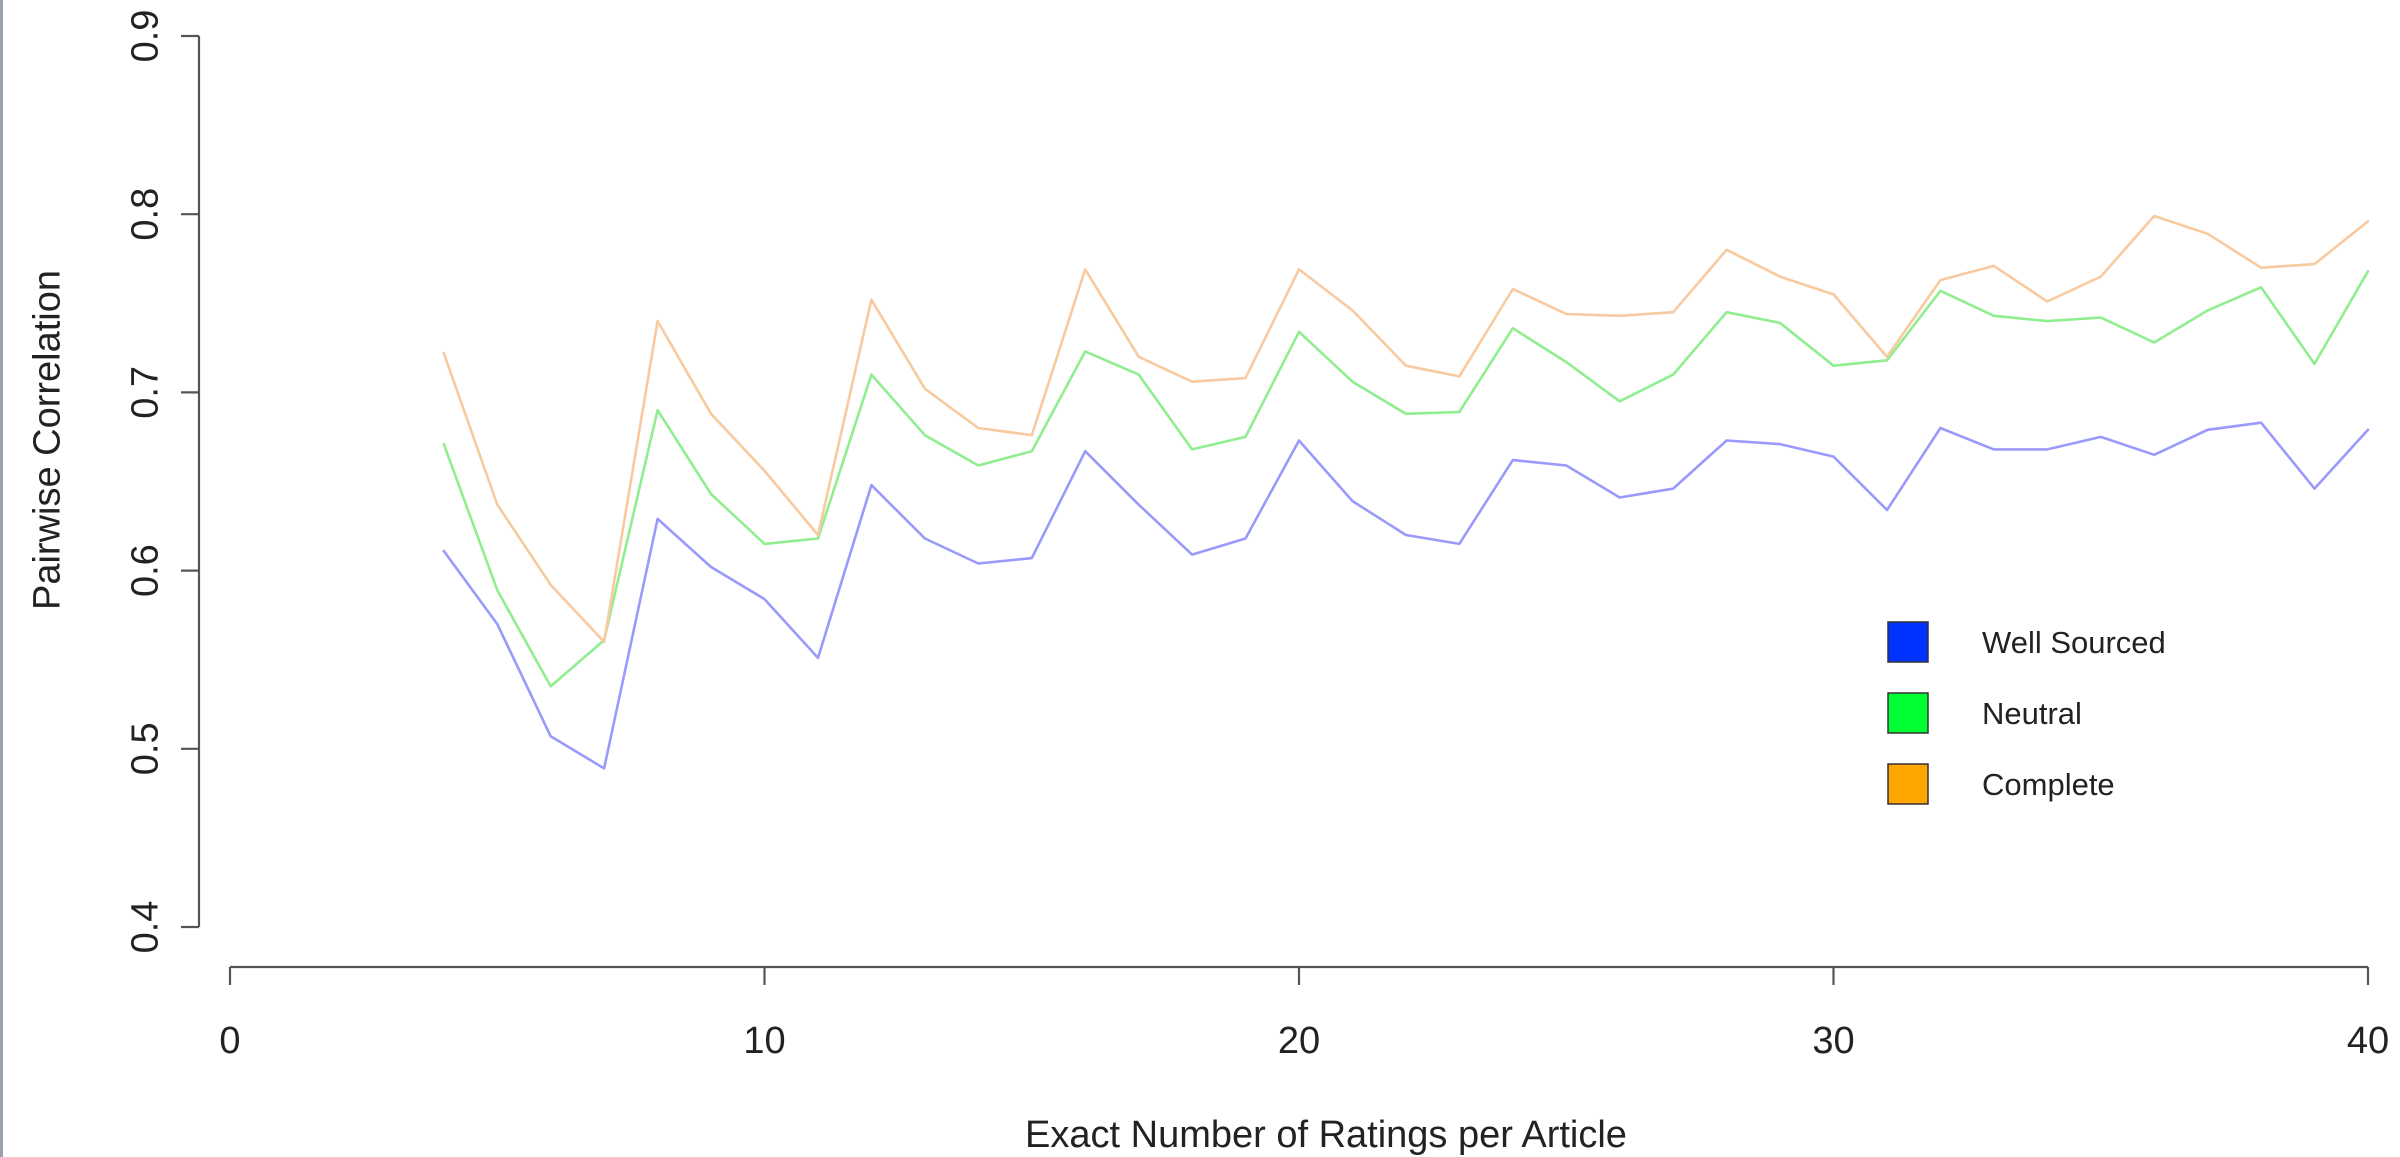  I want to click on legend-label-well-sourced: Well Sourced, so click(2074, 642).